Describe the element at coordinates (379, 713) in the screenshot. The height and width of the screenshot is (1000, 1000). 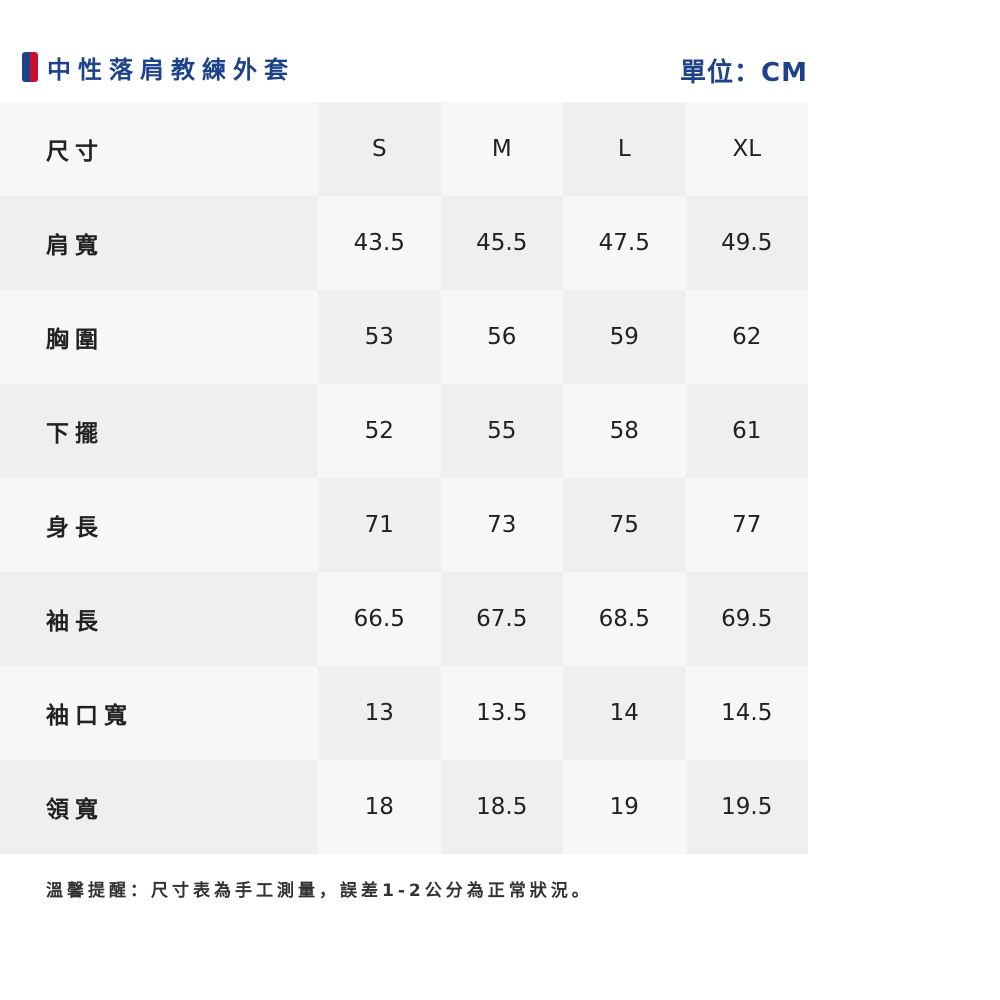
I see `table-cell: 13` at that location.